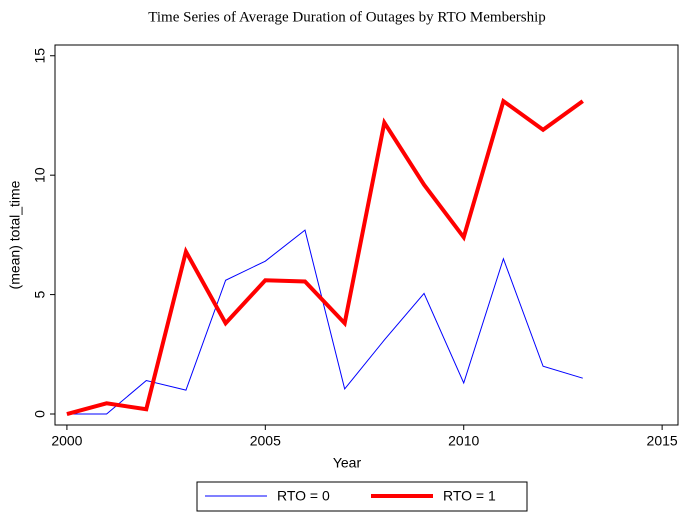  Describe the element at coordinates (662, 441) in the screenshot. I see `x-tick-label: 2015` at that location.